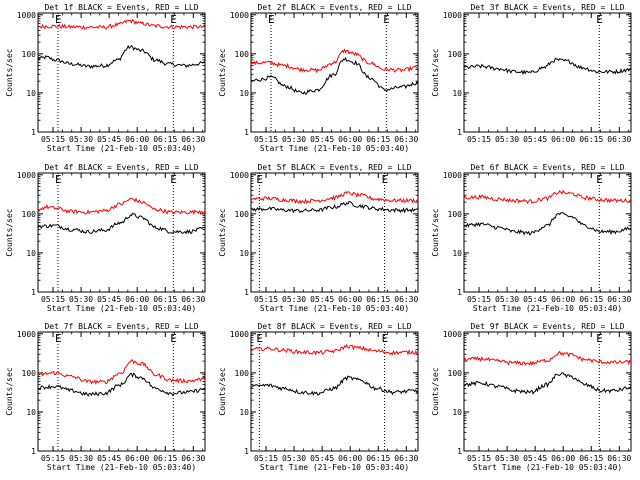  What do you see at coordinates (121, 7) in the screenshot?
I see `chart-title: Det 1f BLACK = Events, RED = LLD` at bounding box center [121, 7].